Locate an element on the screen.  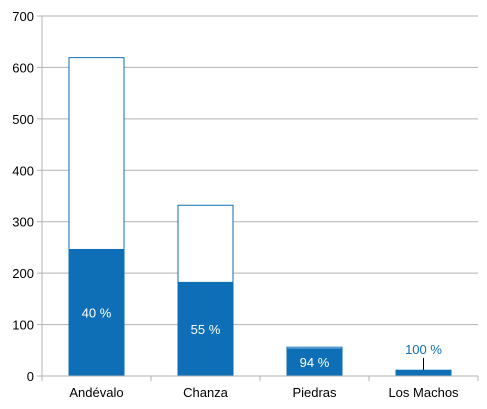
data-labels: 40 % 55 % 94 % 100 % is located at coordinates (262, 337).